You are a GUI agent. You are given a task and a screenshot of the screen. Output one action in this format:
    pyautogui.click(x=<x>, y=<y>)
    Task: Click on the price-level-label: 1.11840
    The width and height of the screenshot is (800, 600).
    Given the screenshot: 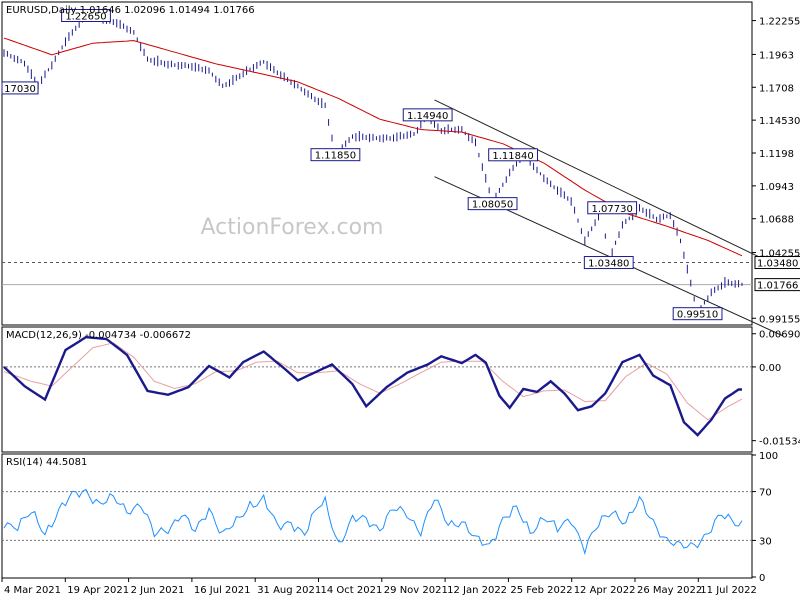 What is the action you would take?
    pyautogui.click(x=513, y=155)
    